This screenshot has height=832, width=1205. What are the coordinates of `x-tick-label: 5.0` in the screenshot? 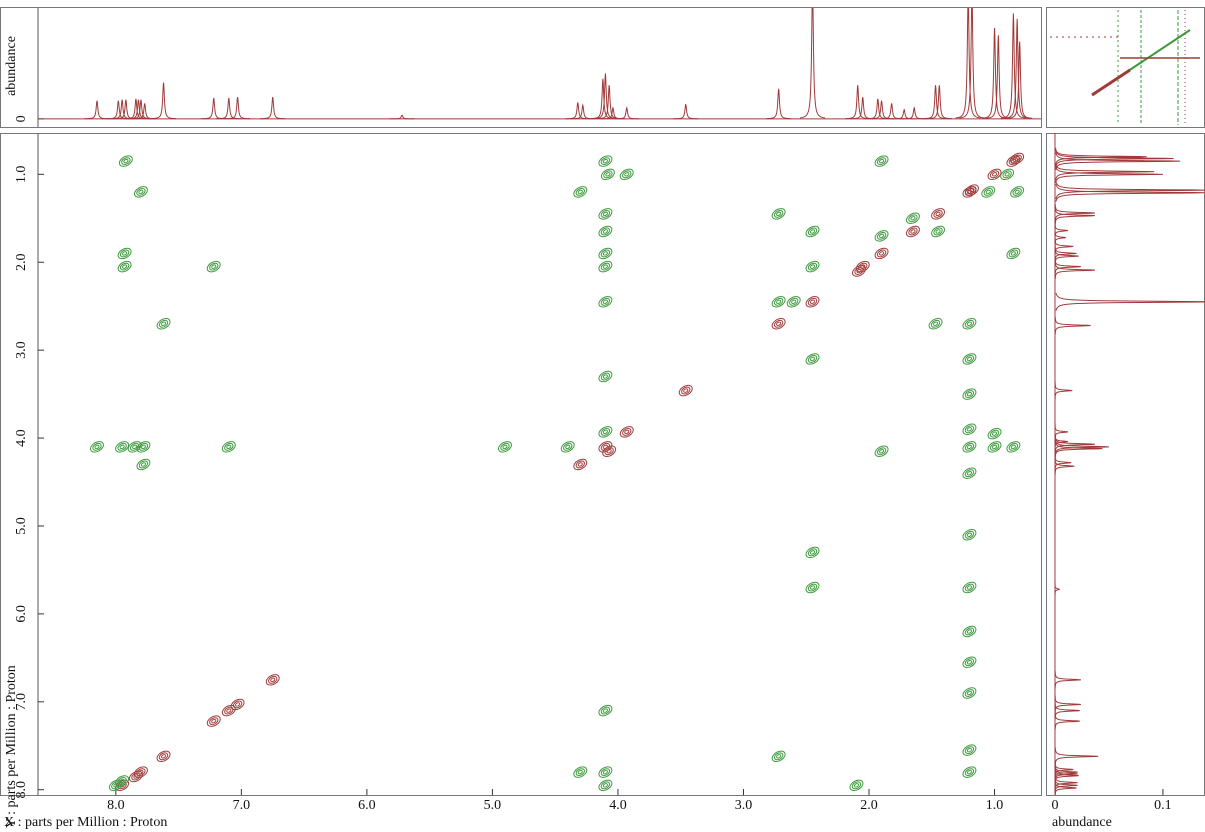 It's located at (493, 805).